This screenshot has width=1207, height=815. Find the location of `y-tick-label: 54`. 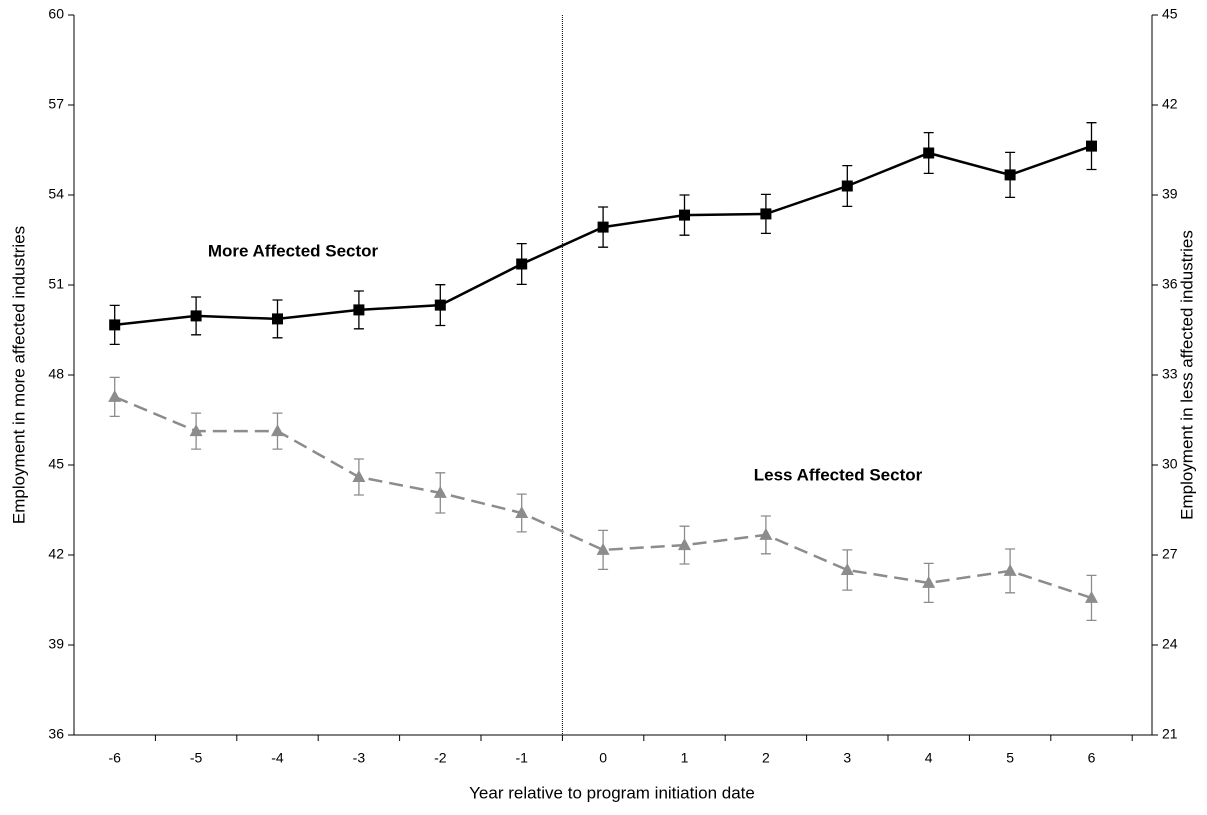

y-tick-label: 54 is located at coordinates (56, 194).